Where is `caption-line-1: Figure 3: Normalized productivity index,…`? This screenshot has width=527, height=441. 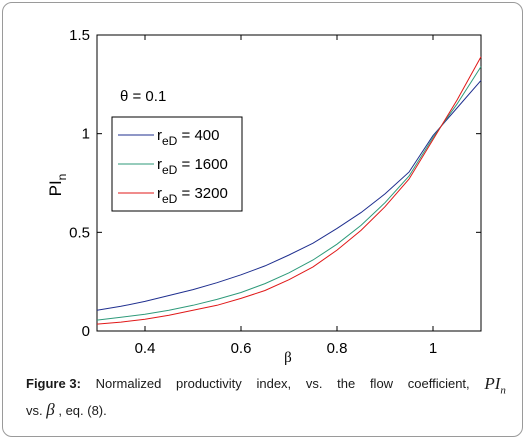
caption-line-1: Figure 3: Normalized productivity index,… is located at coordinates (266, 387).